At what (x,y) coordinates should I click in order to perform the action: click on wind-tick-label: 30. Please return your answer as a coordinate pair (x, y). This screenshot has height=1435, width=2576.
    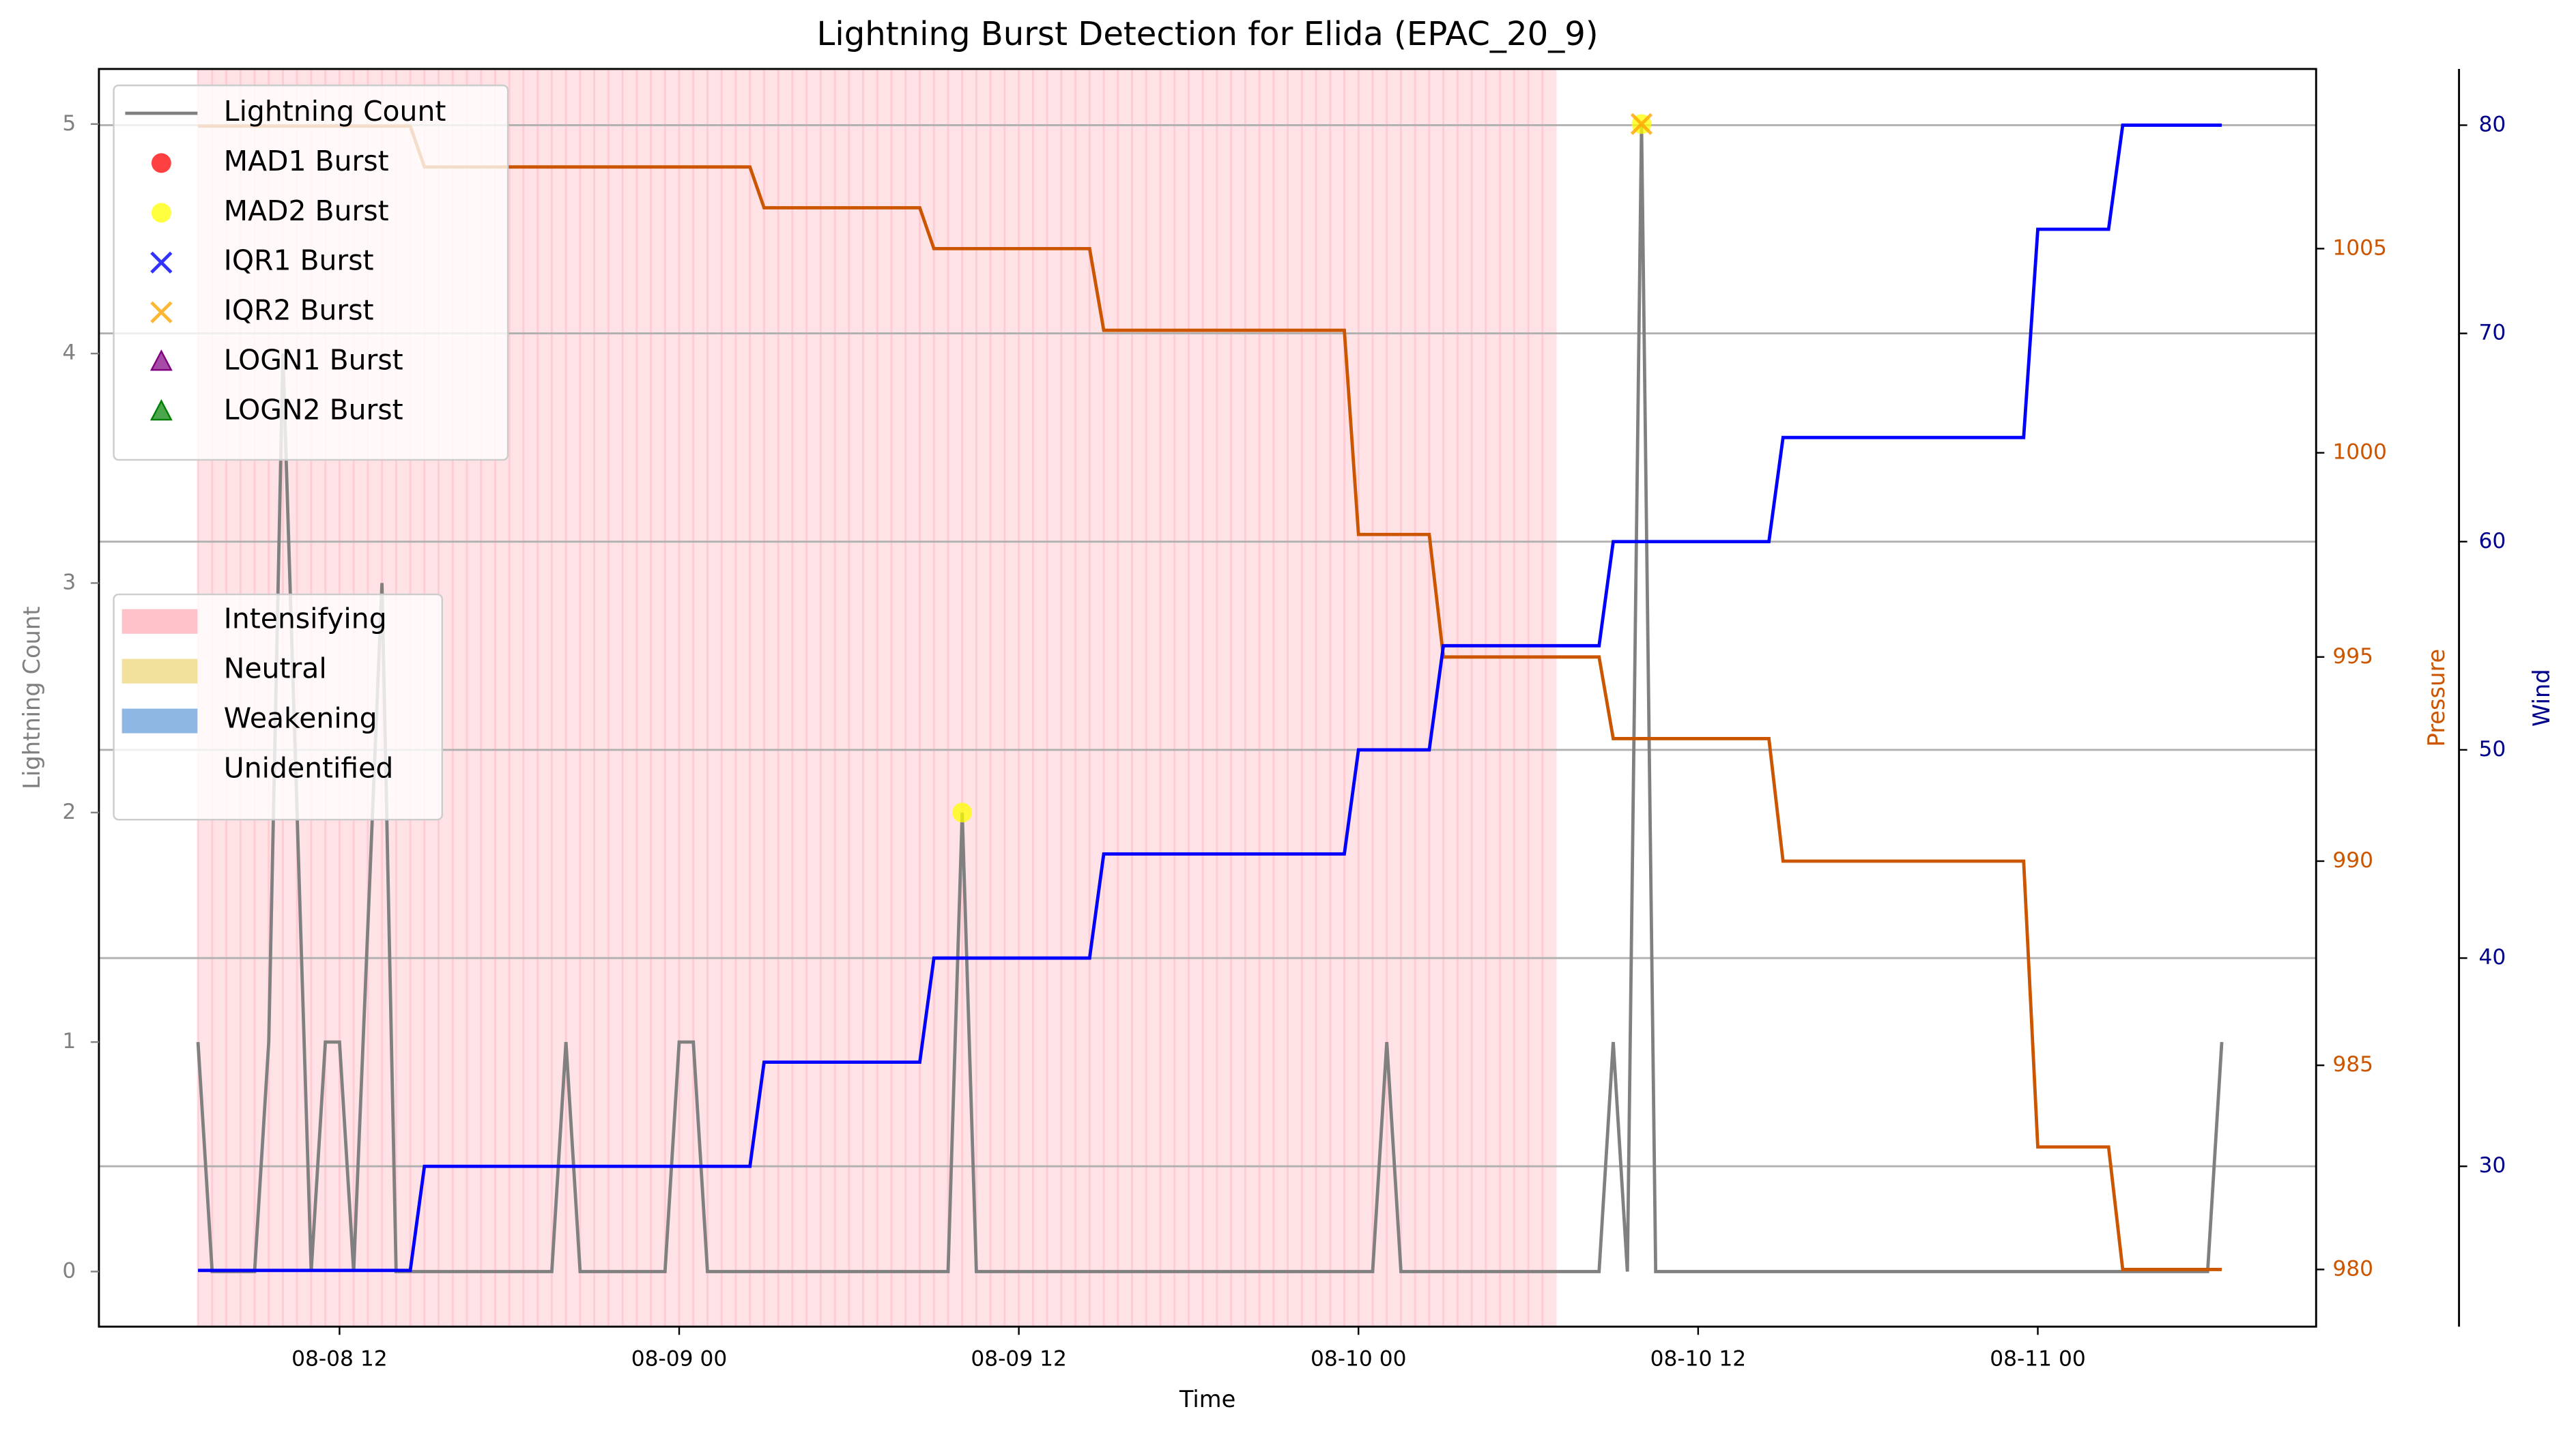
    Looking at the image, I should click on (2492, 1165).